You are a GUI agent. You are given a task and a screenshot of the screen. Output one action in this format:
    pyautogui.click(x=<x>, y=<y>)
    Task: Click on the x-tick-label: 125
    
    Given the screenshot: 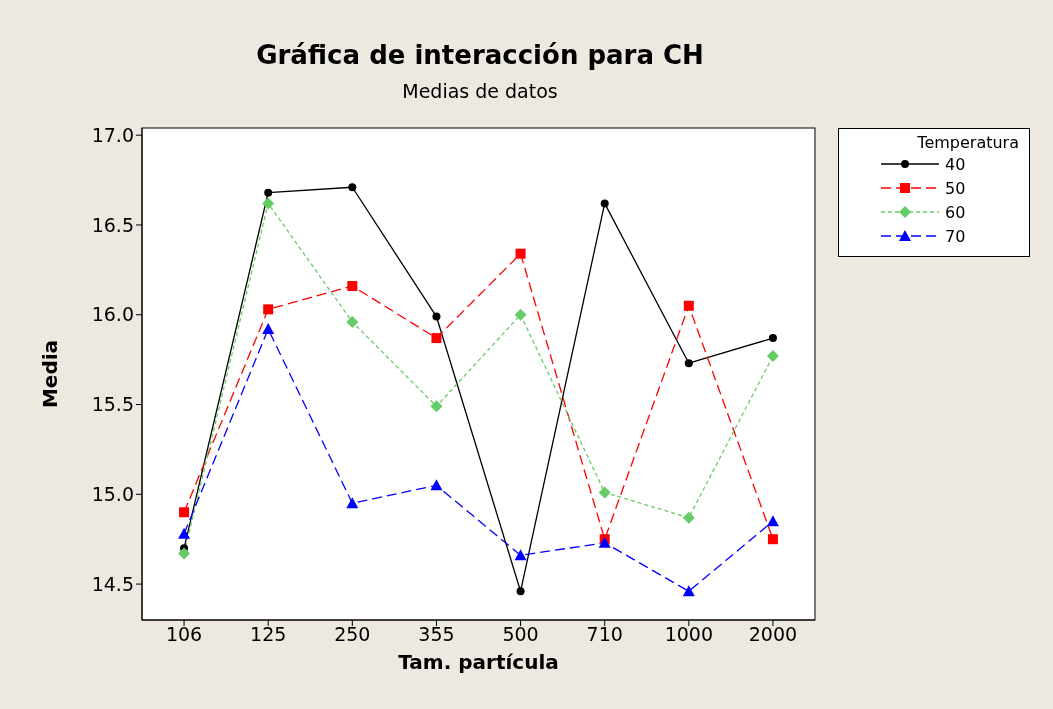 What is the action you would take?
    pyautogui.click(x=268, y=634)
    